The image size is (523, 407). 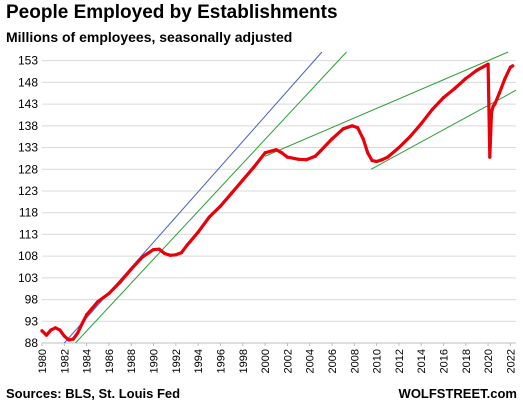 I want to click on y-tick-label: 123, so click(x=28, y=191).